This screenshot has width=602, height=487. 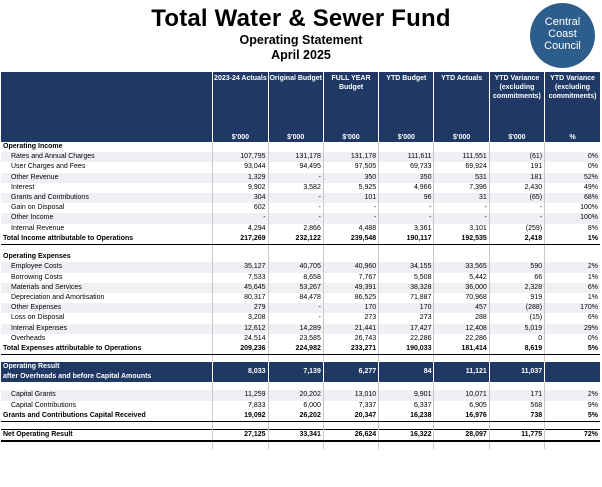 What do you see at coordinates (28, 338) in the screenshot?
I see `row-label: Overheads` at bounding box center [28, 338].